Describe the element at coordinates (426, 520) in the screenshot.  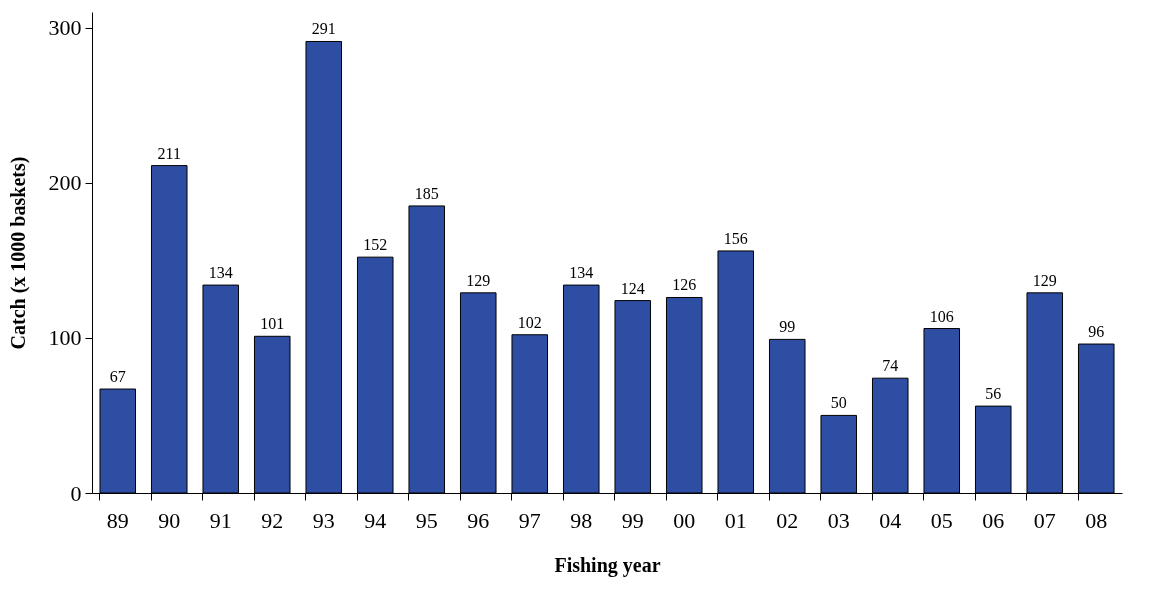
I see `x-tick-label: 95` at that location.